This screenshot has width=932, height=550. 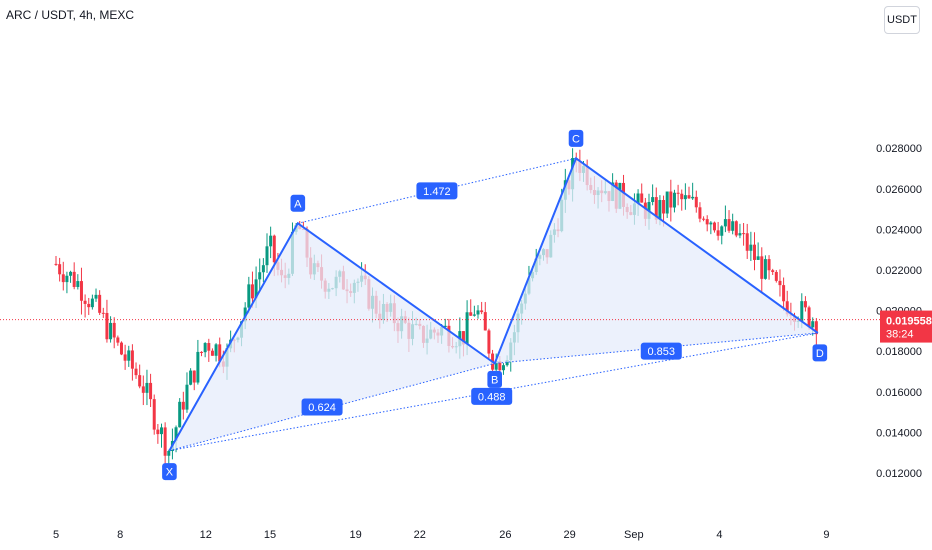 What do you see at coordinates (661, 351) in the screenshot?
I see `ratio-0-853: 0.853` at bounding box center [661, 351].